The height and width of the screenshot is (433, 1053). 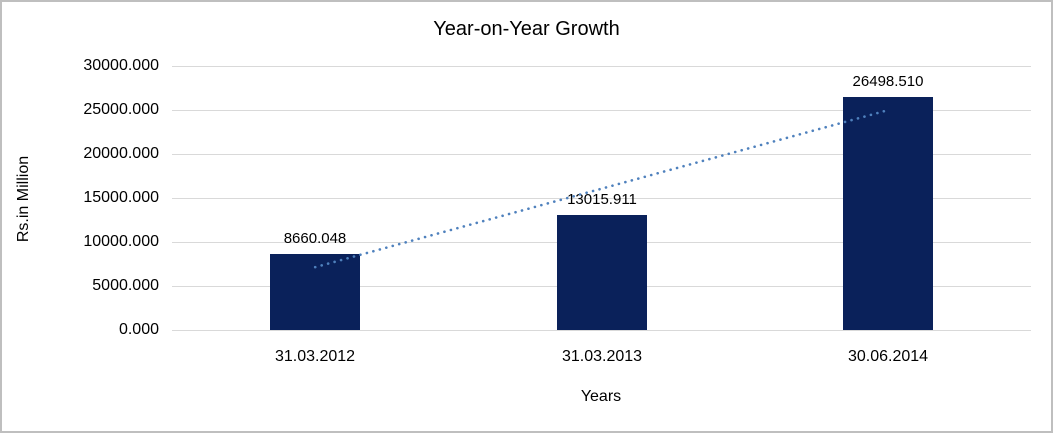 What do you see at coordinates (601, 396) in the screenshot?
I see `x-axis-title: Years` at bounding box center [601, 396].